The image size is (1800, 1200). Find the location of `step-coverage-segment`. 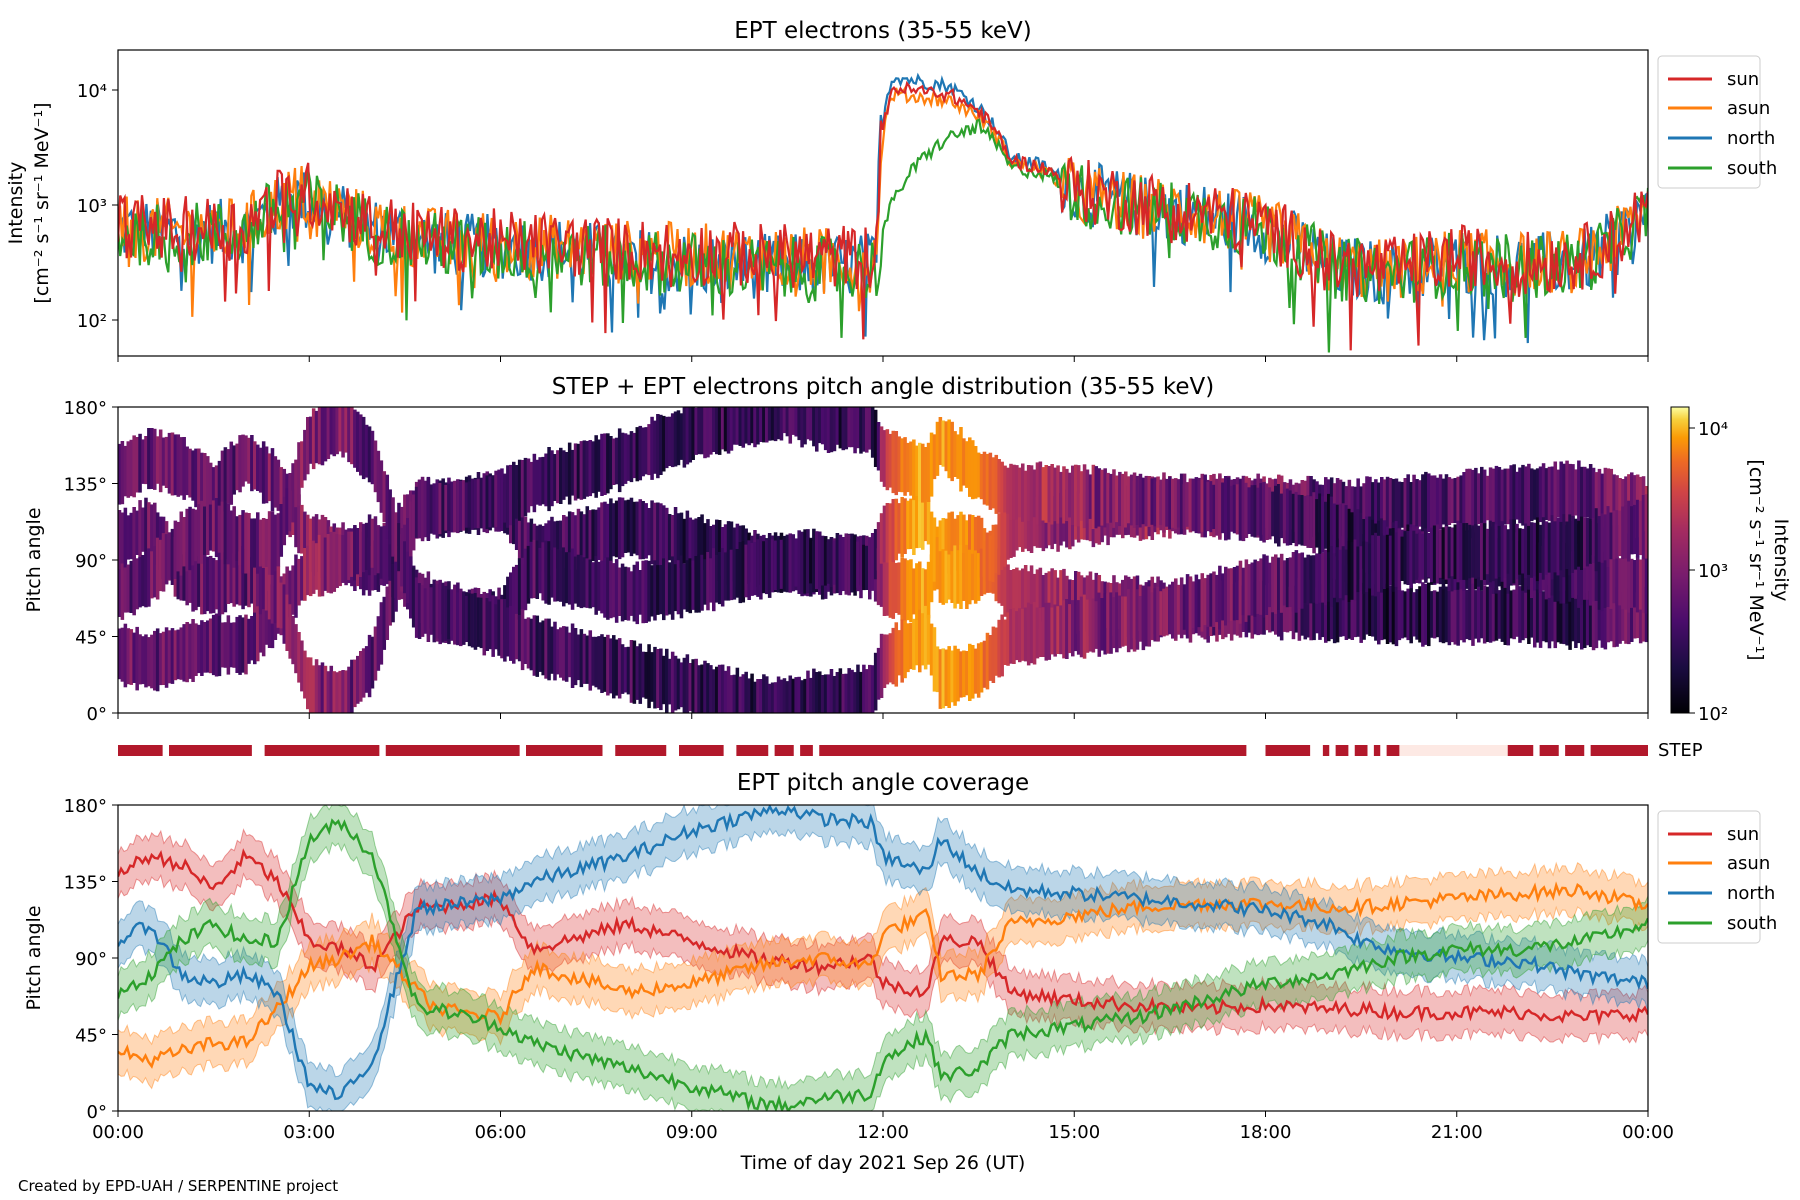

step-coverage-segment is located at coordinates (564, 750).